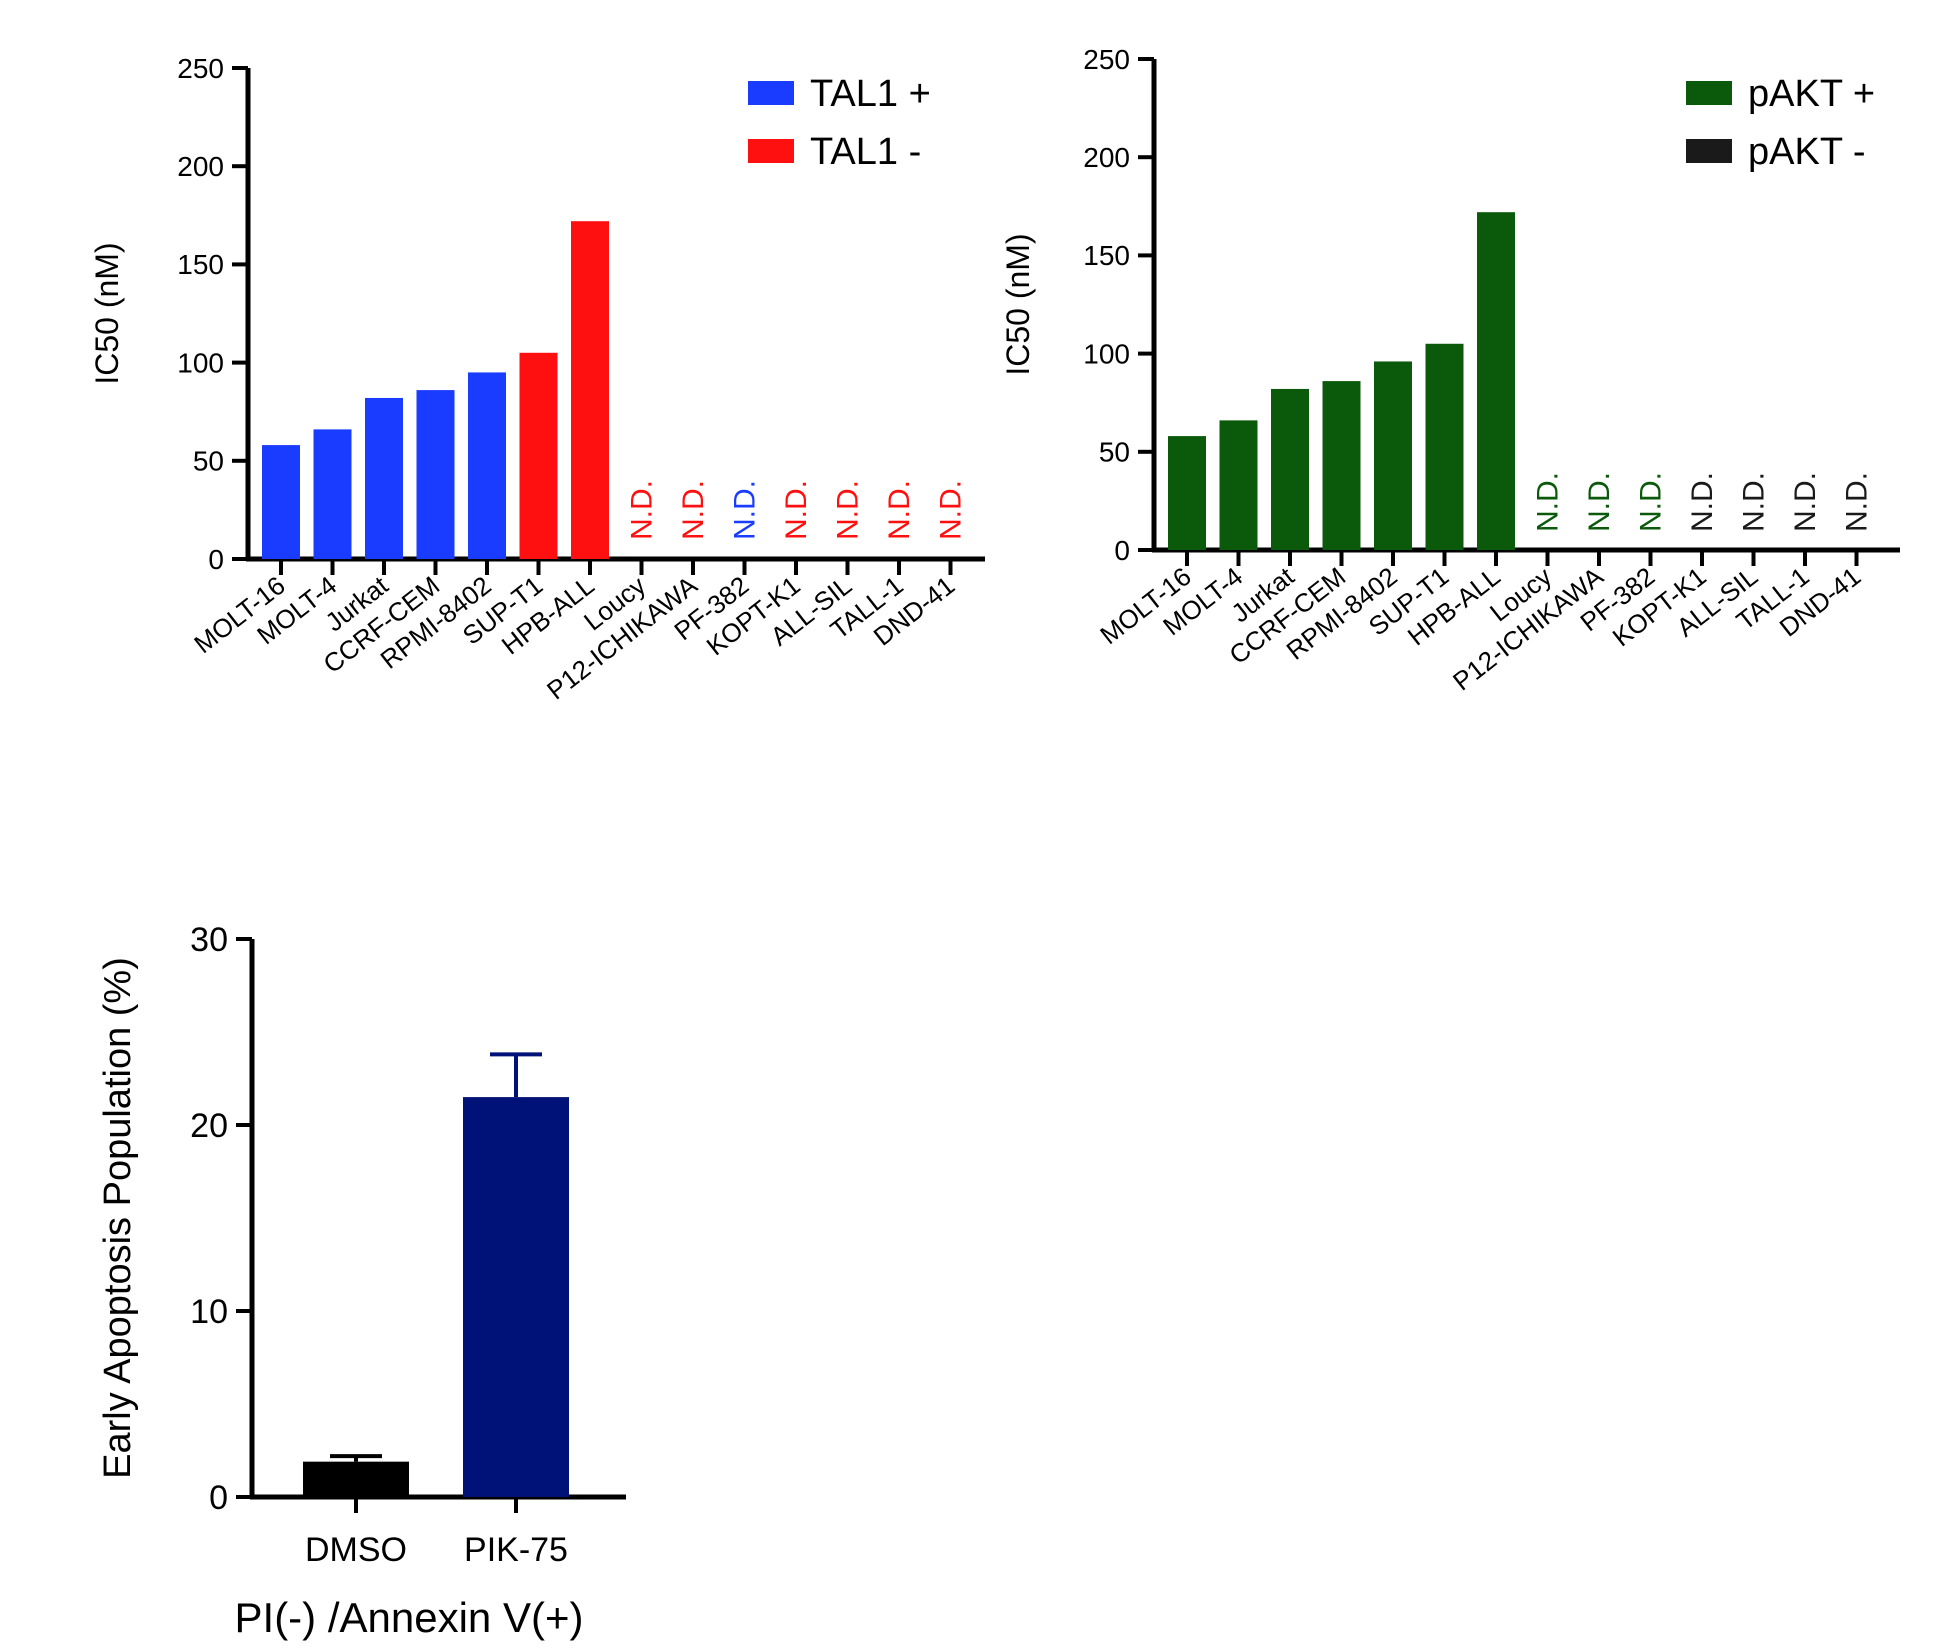  What do you see at coordinates (356, 1550) in the screenshot?
I see `x-tick-label: DMSO` at bounding box center [356, 1550].